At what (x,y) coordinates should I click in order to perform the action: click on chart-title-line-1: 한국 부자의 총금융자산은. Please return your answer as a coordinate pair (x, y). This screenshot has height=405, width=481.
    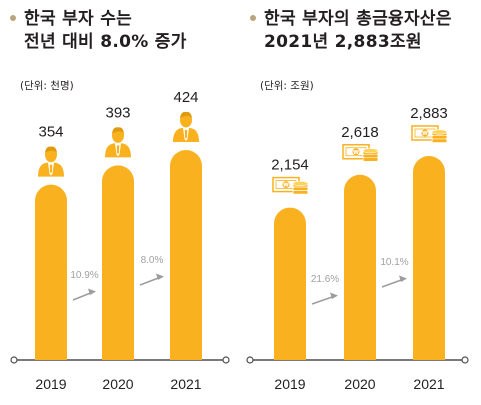
    Looking at the image, I should click on (358, 19).